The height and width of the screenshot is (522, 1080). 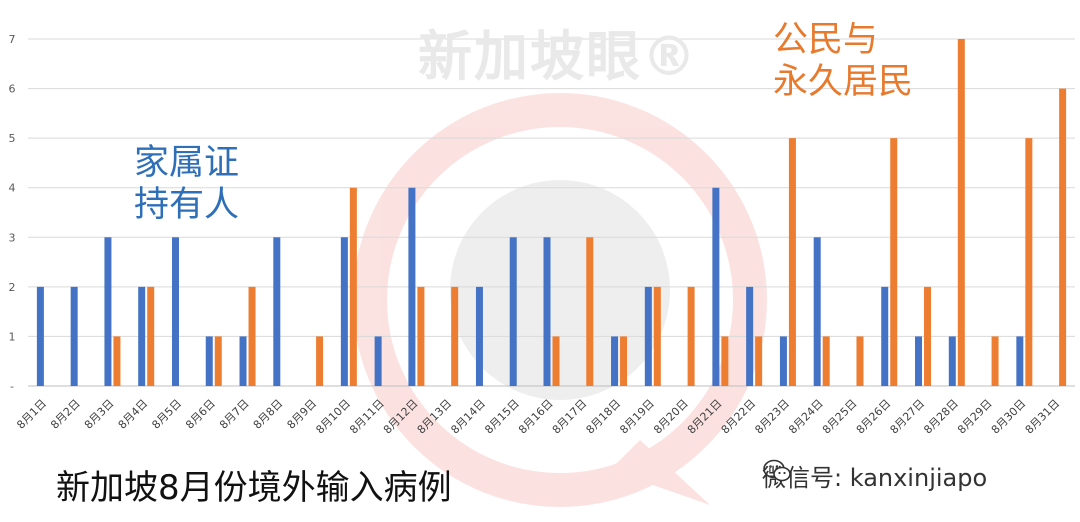 I want to click on x-tick-label: 8月2日, so click(x=65, y=414).